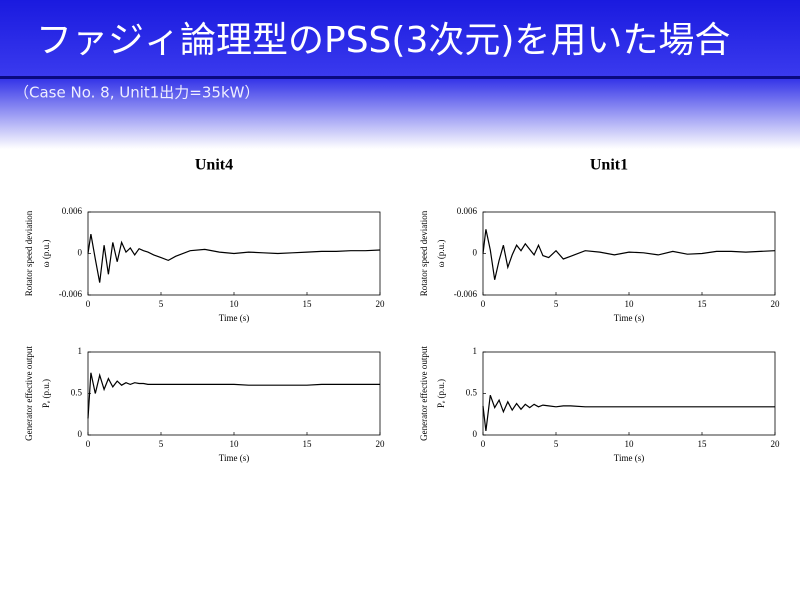 The width and height of the screenshot is (800, 600). Describe the element at coordinates (214, 165) in the screenshot. I see `chart-title: Unit4` at that location.